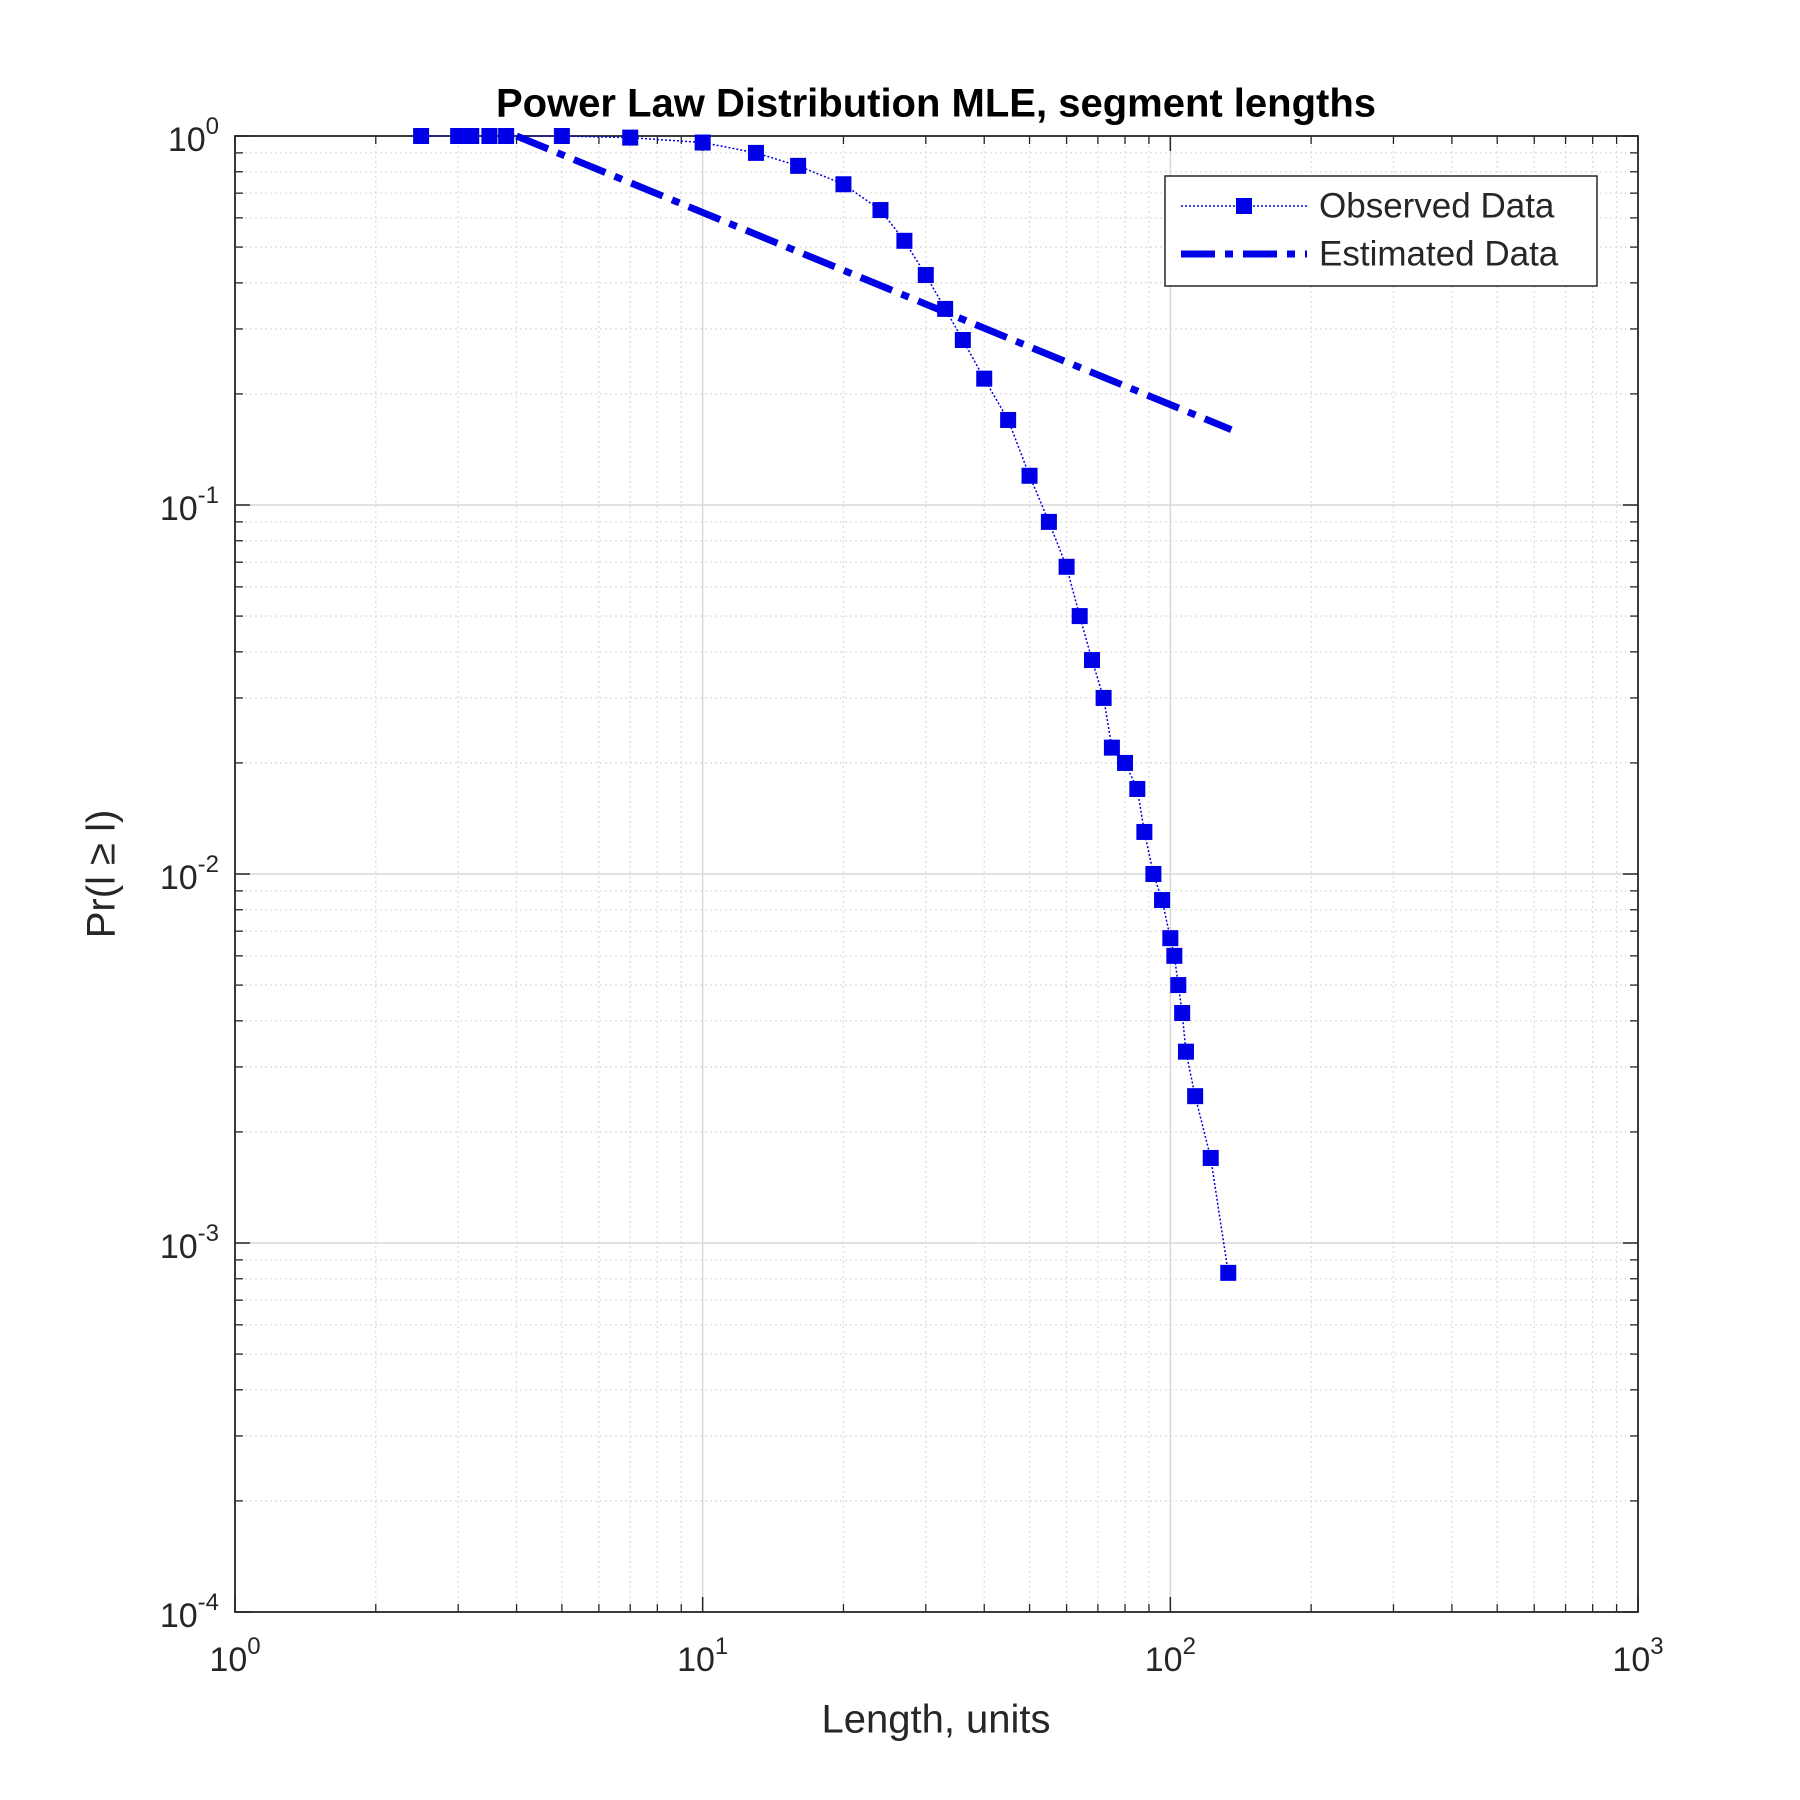 Image resolution: width=1800 pixels, height=1800 pixels. What do you see at coordinates (234, 1656) in the screenshot?
I see `x-tick-label: 10⁰` at bounding box center [234, 1656].